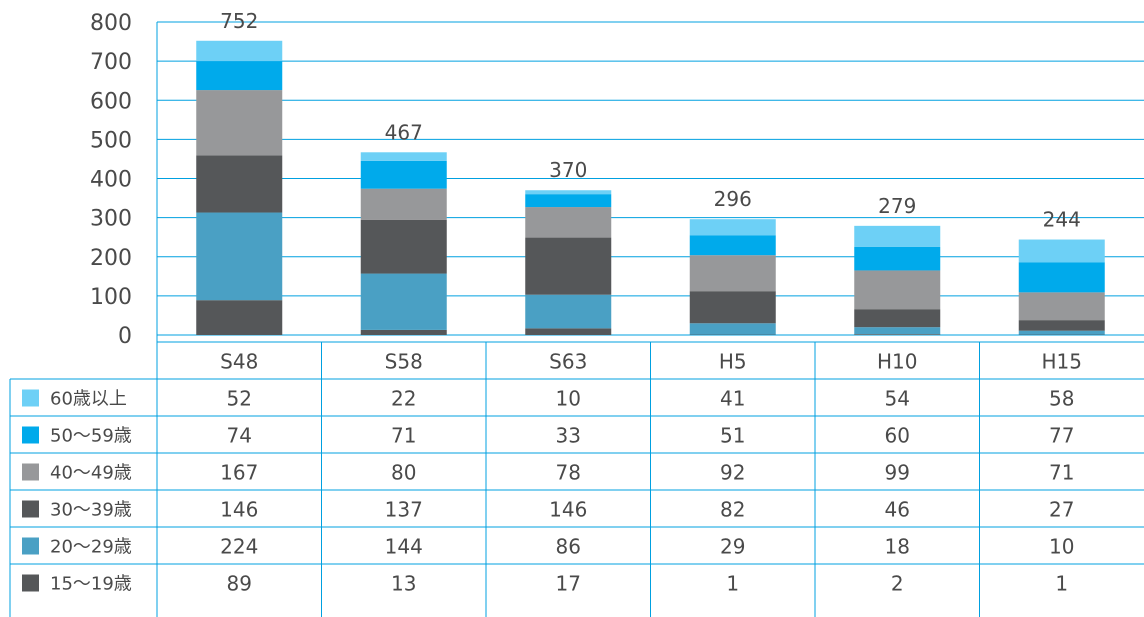 The width and height of the screenshot is (1144, 617). I want to click on x-category-label: H5, so click(733, 362).